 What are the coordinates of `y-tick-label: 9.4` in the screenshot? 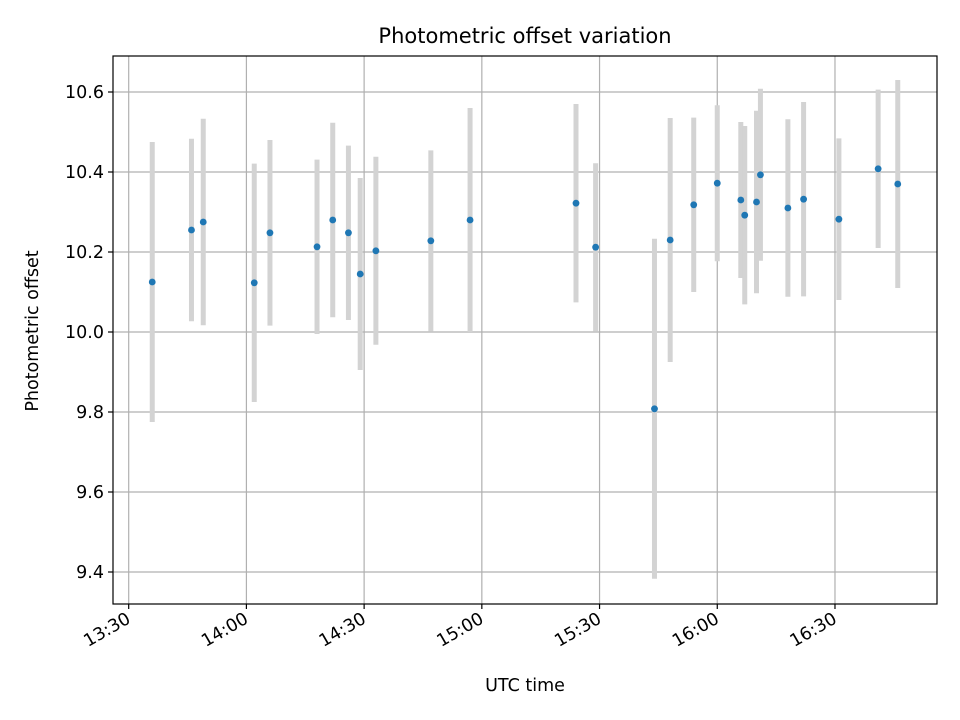 It's located at (90, 573).